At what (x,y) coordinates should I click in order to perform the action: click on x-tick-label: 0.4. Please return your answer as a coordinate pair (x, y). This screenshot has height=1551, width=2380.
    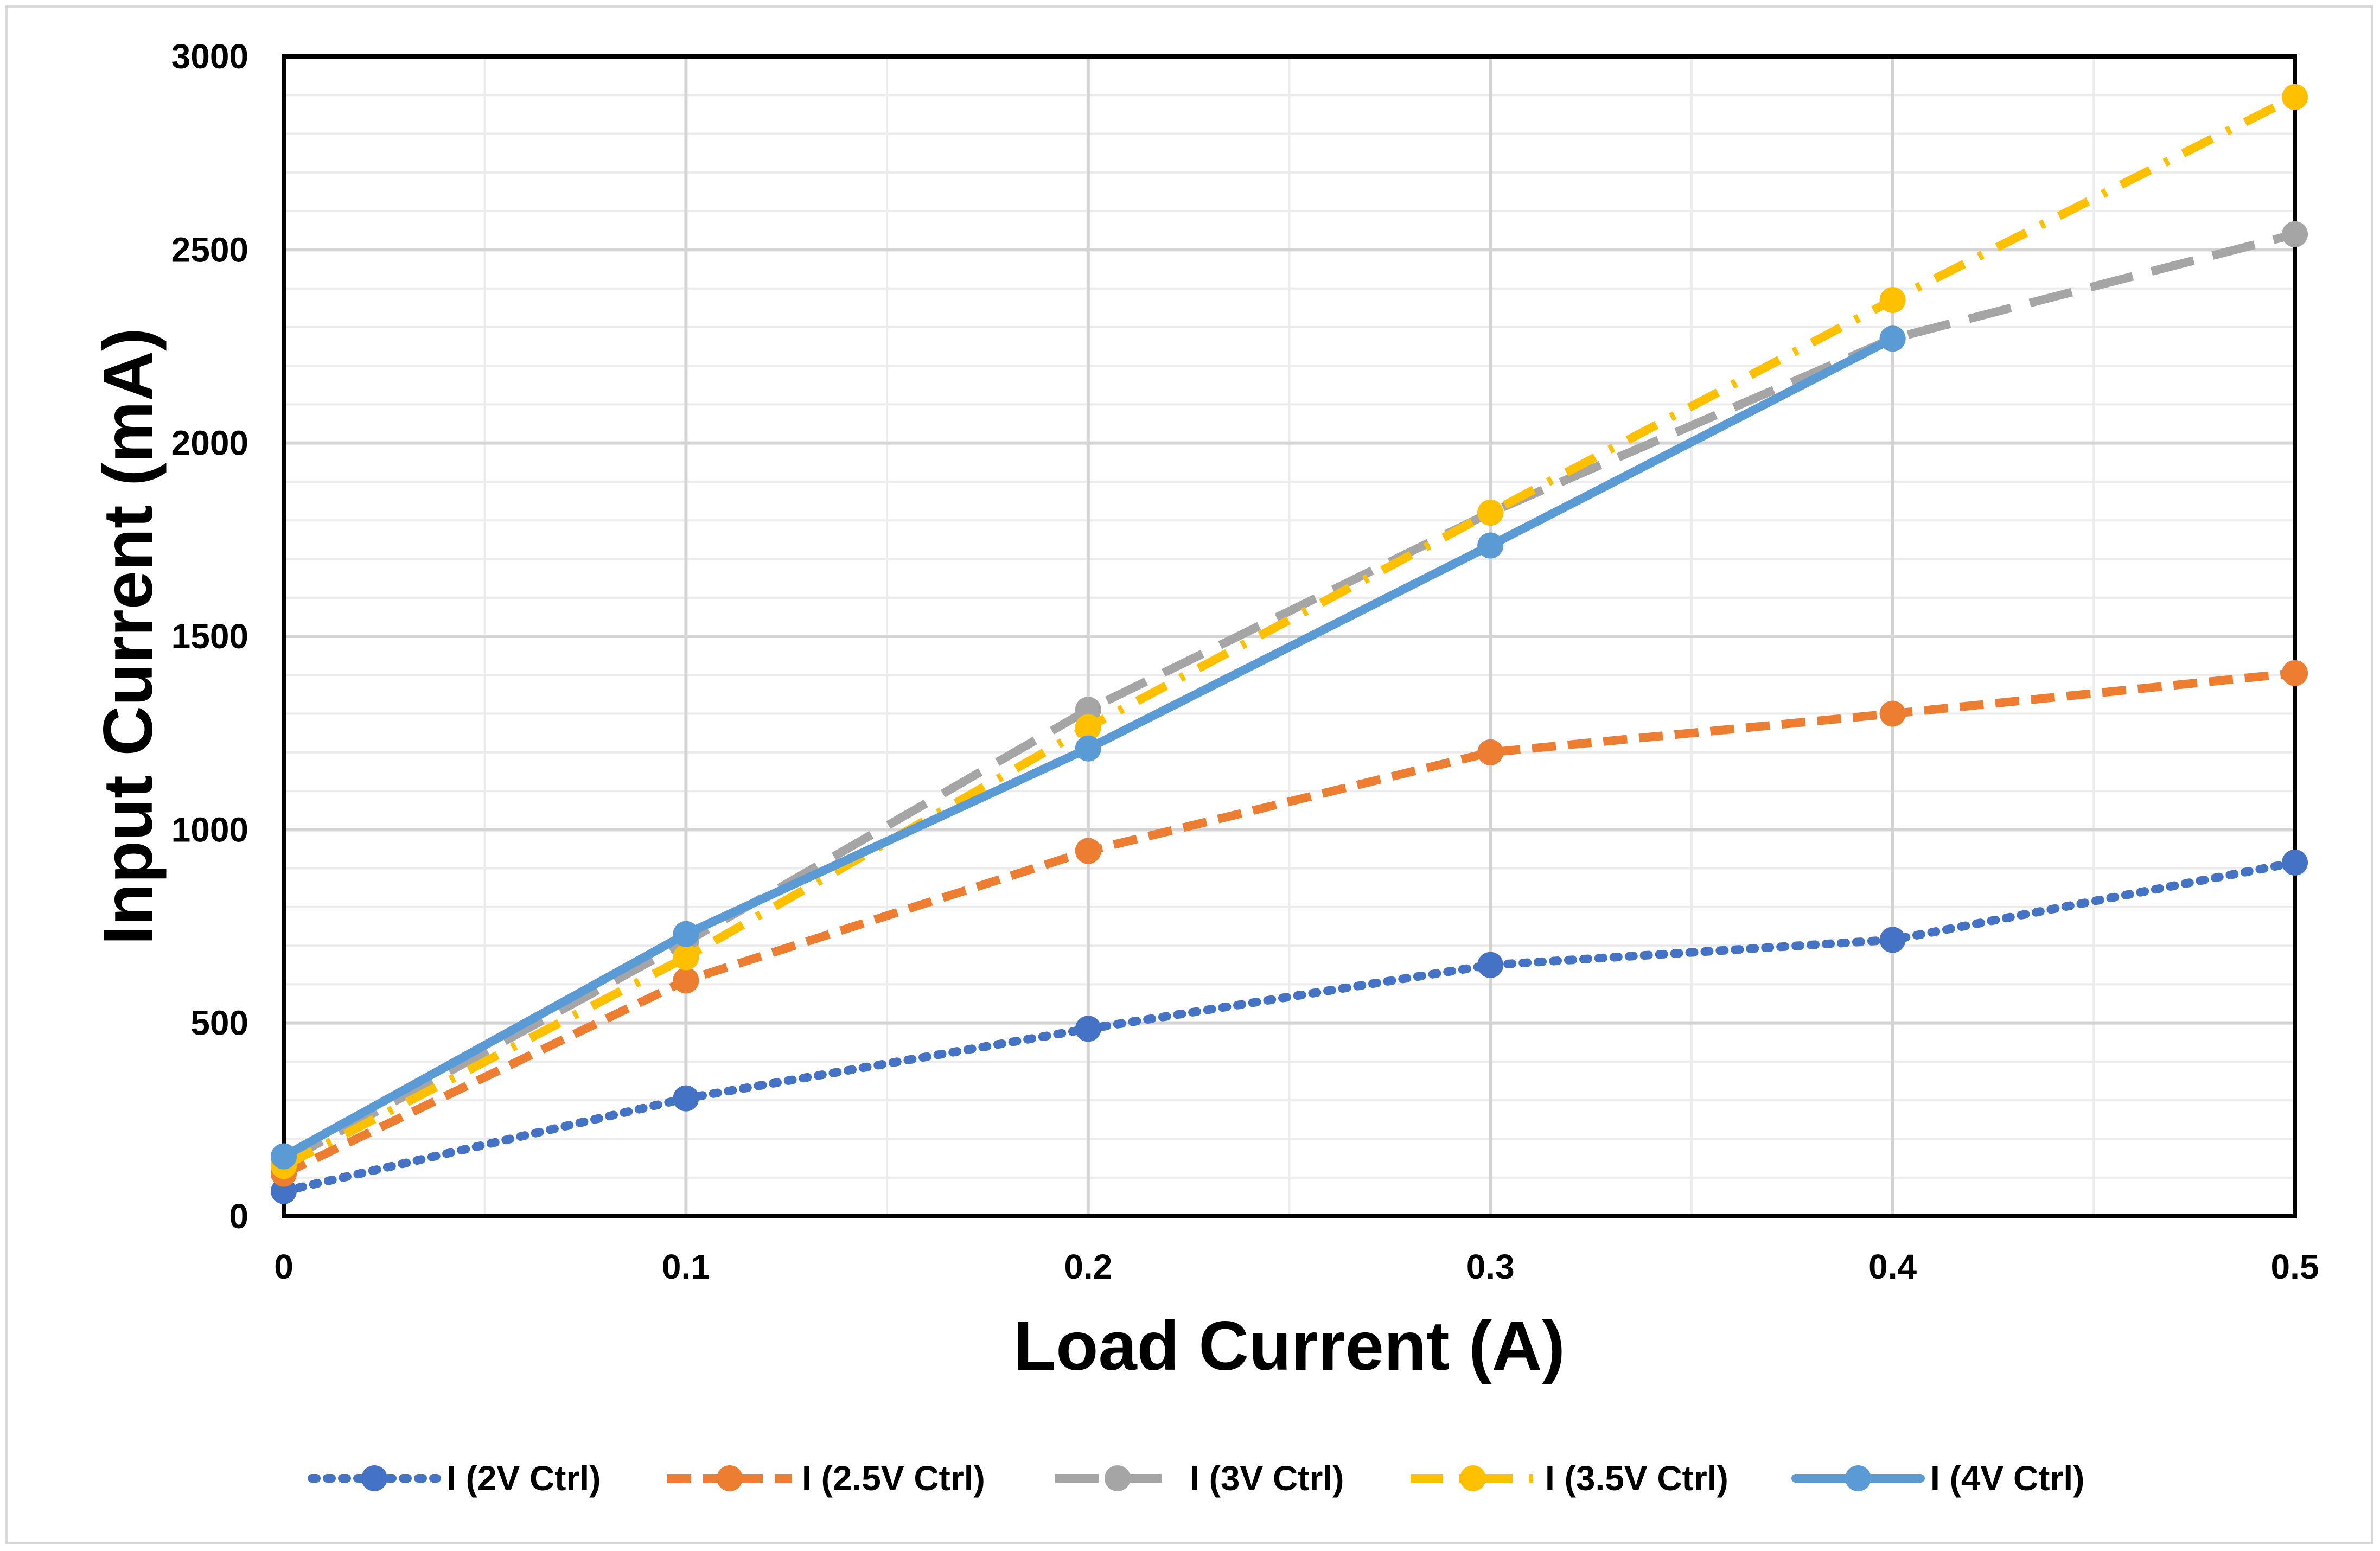
    Looking at the image, I should click on (1892, 1266).